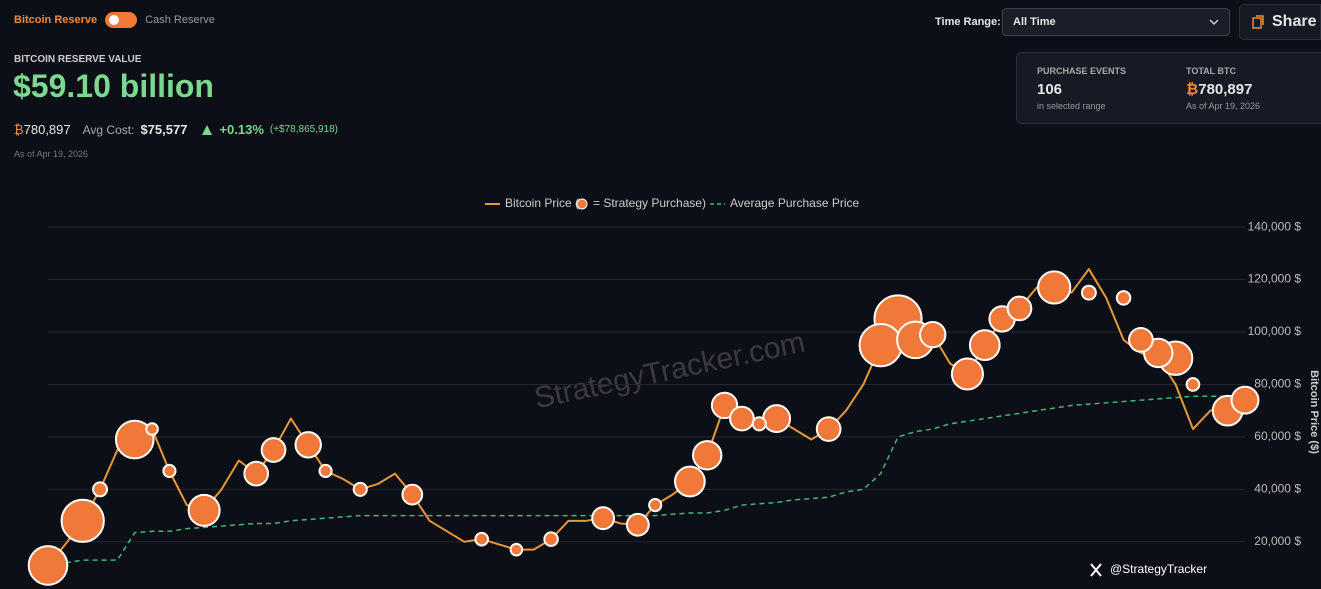 The image size is (1321, 589). I want to click on share-button: Share, so click(1280, 22).